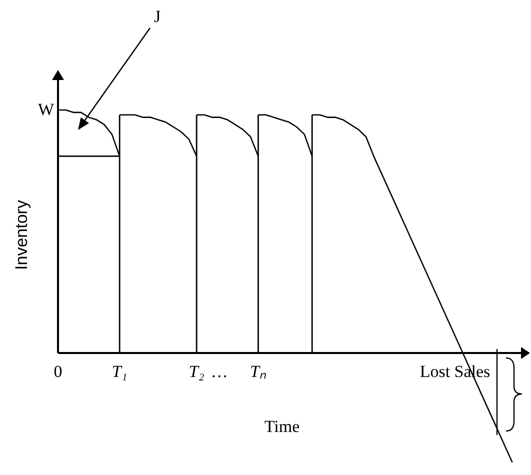 The height and width of the screenshot is (475, 531). What do you see at coordinates (157, 16) in the screenshot?
I see `text: J` at bounding box center [157, 16].